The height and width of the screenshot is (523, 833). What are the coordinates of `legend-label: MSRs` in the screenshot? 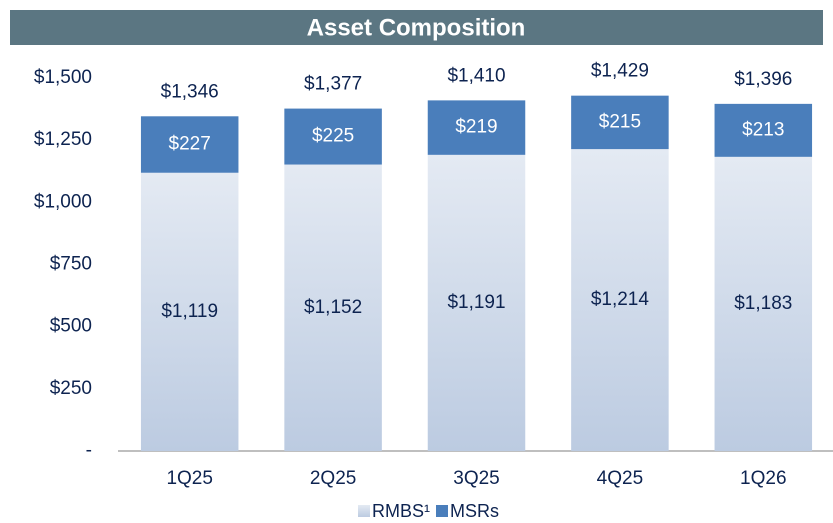 It's located at (474, 511).